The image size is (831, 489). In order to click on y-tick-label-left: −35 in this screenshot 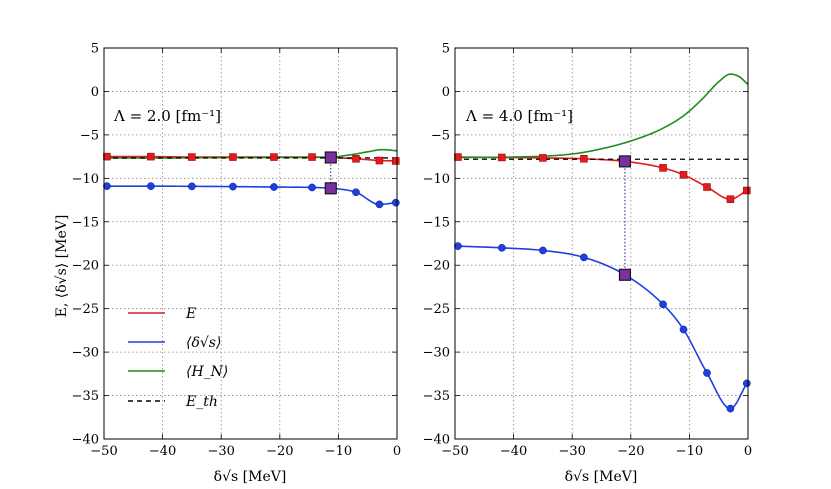, I will do `click(85, 396)`.